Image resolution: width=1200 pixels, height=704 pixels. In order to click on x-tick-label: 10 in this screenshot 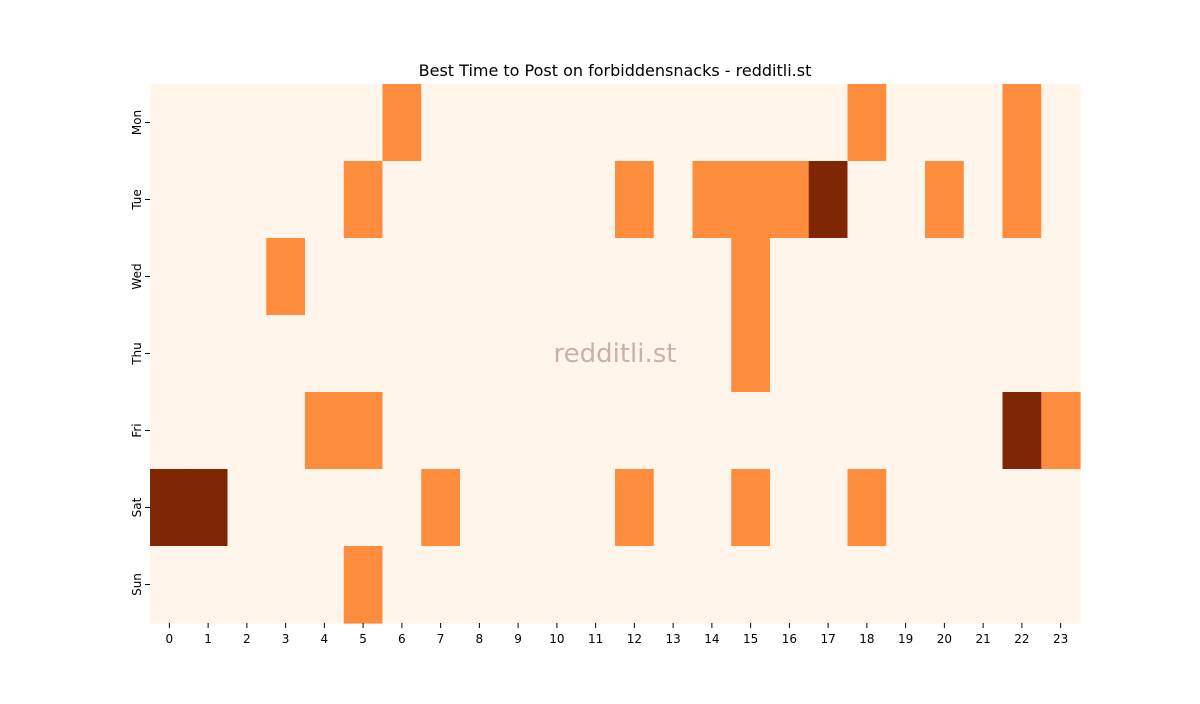, I will do `click(556, 639)`.